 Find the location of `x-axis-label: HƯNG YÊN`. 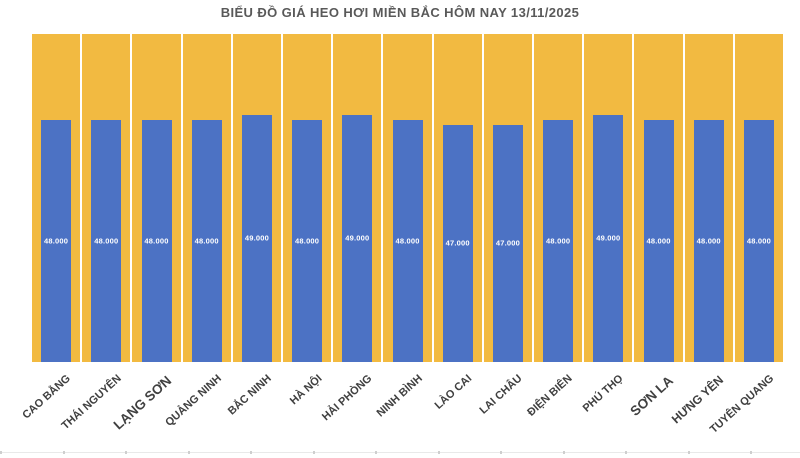

x-axis-label: HƯNG YÊN is located at coordinates (698, 399).